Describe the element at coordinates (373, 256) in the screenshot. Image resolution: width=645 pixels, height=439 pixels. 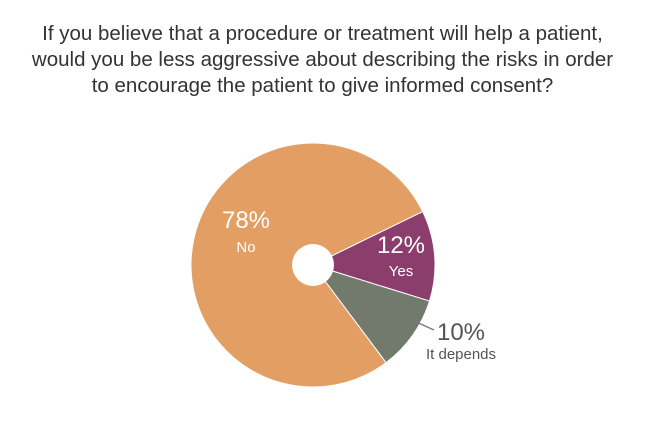
I see `pie-slice-yes` at that location.